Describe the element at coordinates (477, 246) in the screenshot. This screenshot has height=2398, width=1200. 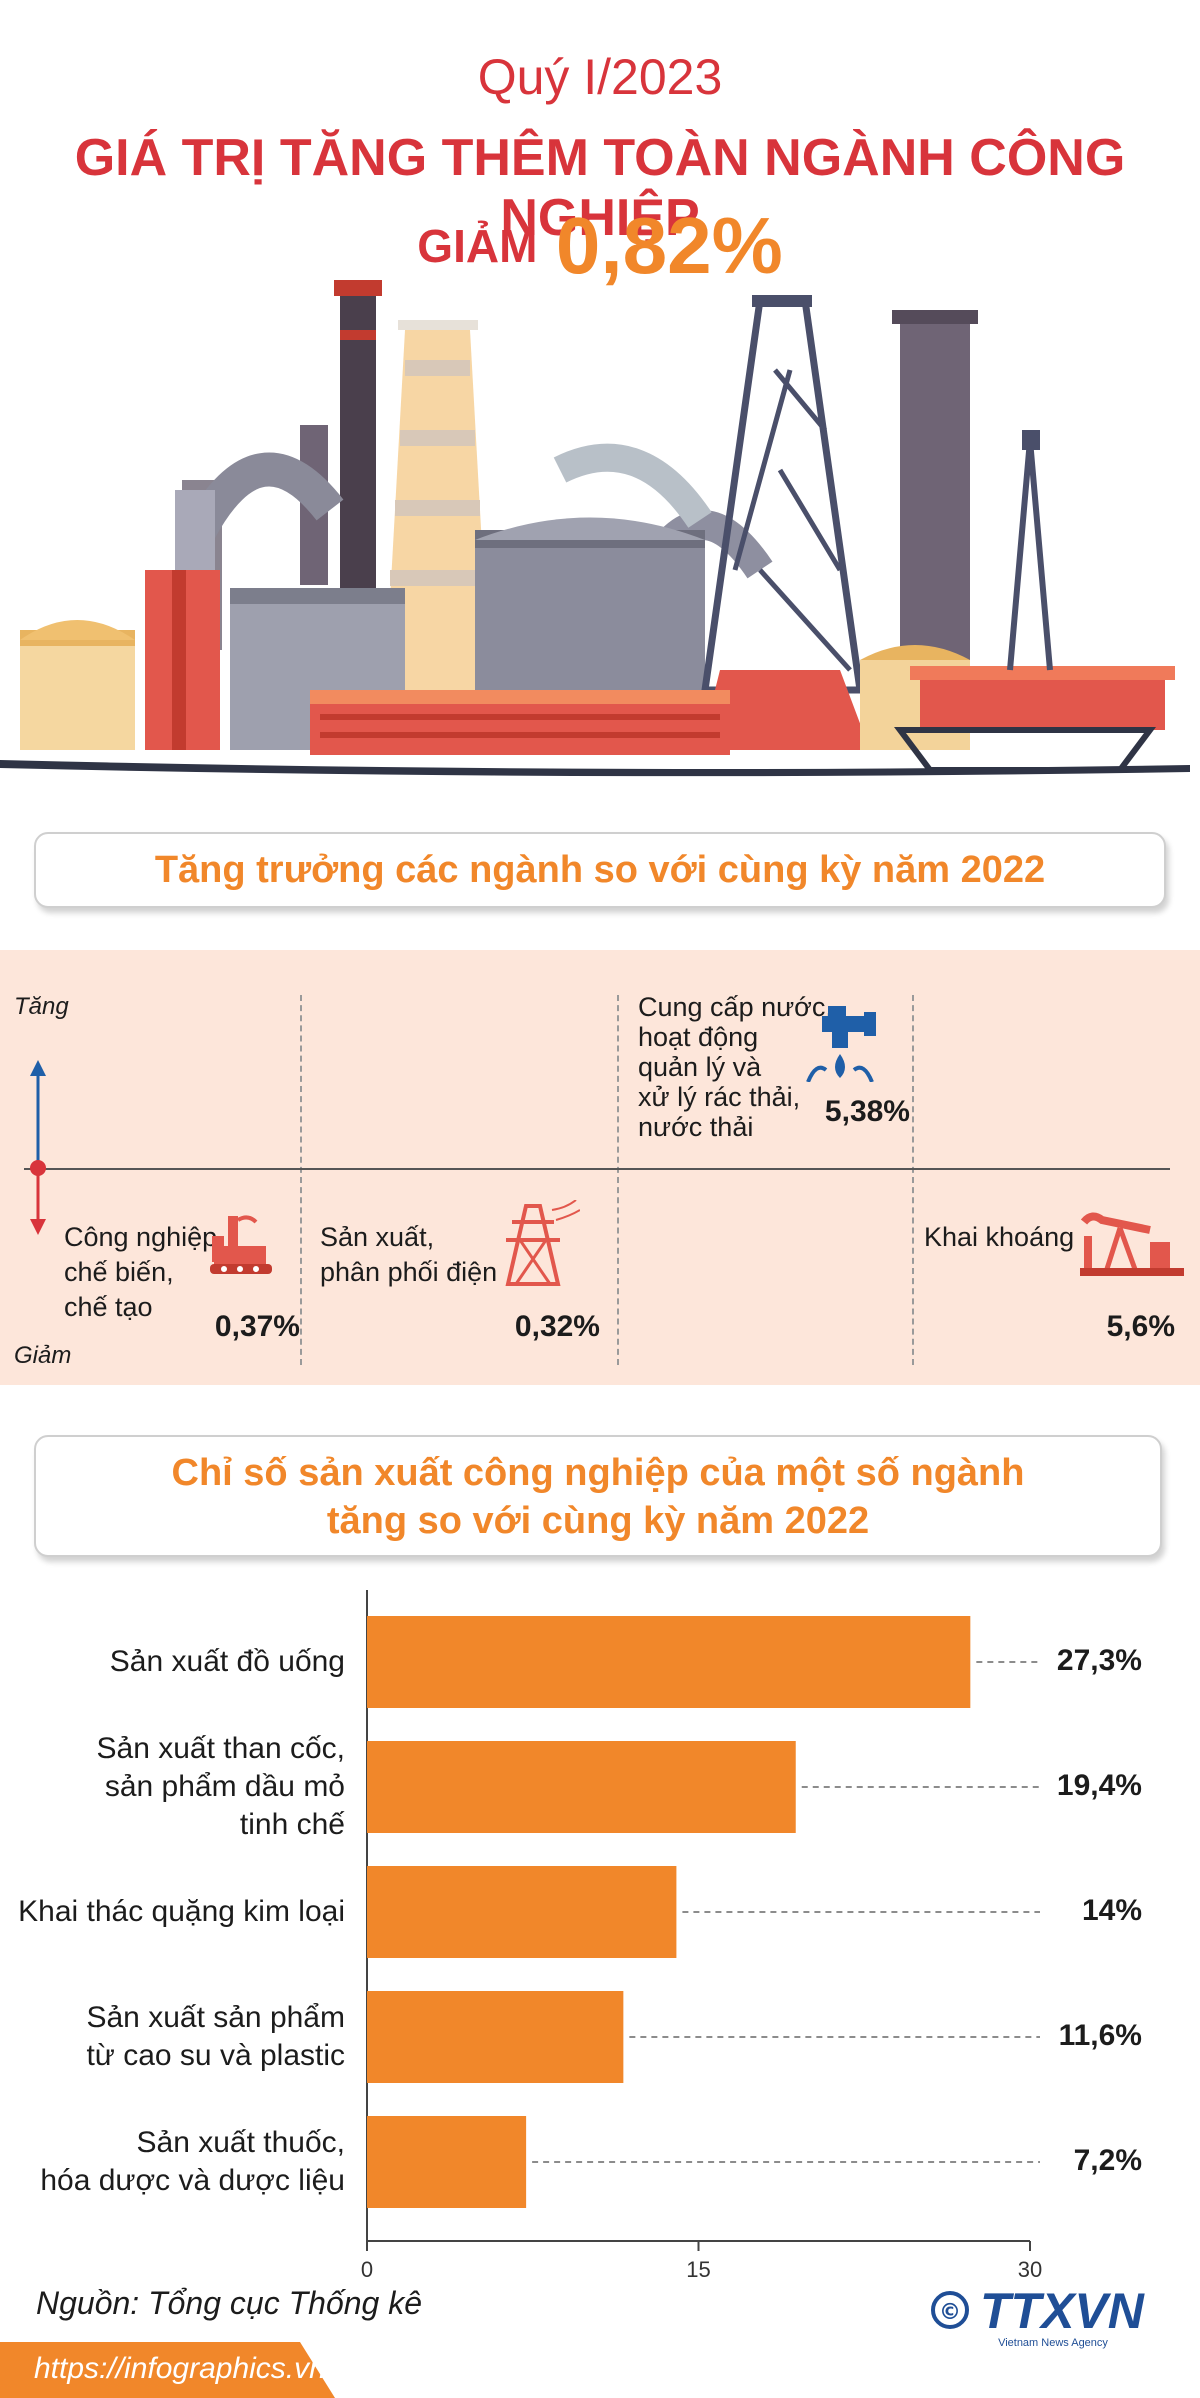
I see `decline-label: GIẢM` at that location.